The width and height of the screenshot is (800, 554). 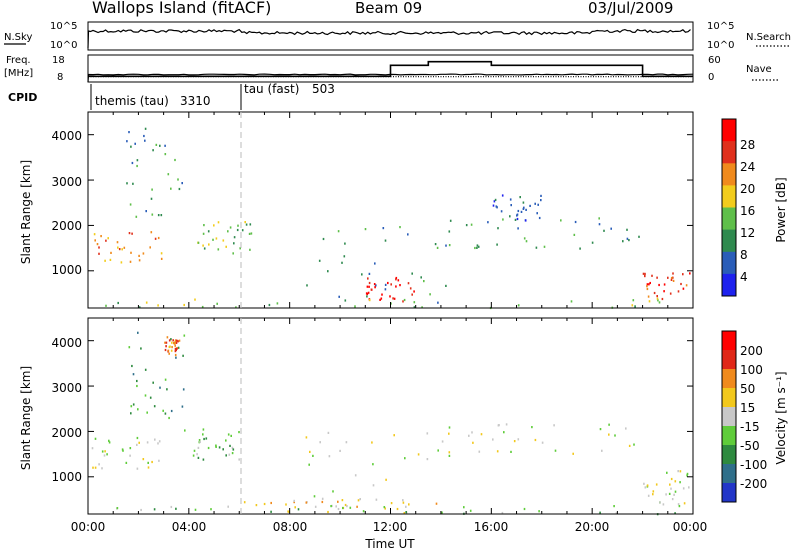 What do you see at coordinates (18, 73) in the screenshot?
I see `freq-unit: [MHz]` at bounding box center [18, 73].